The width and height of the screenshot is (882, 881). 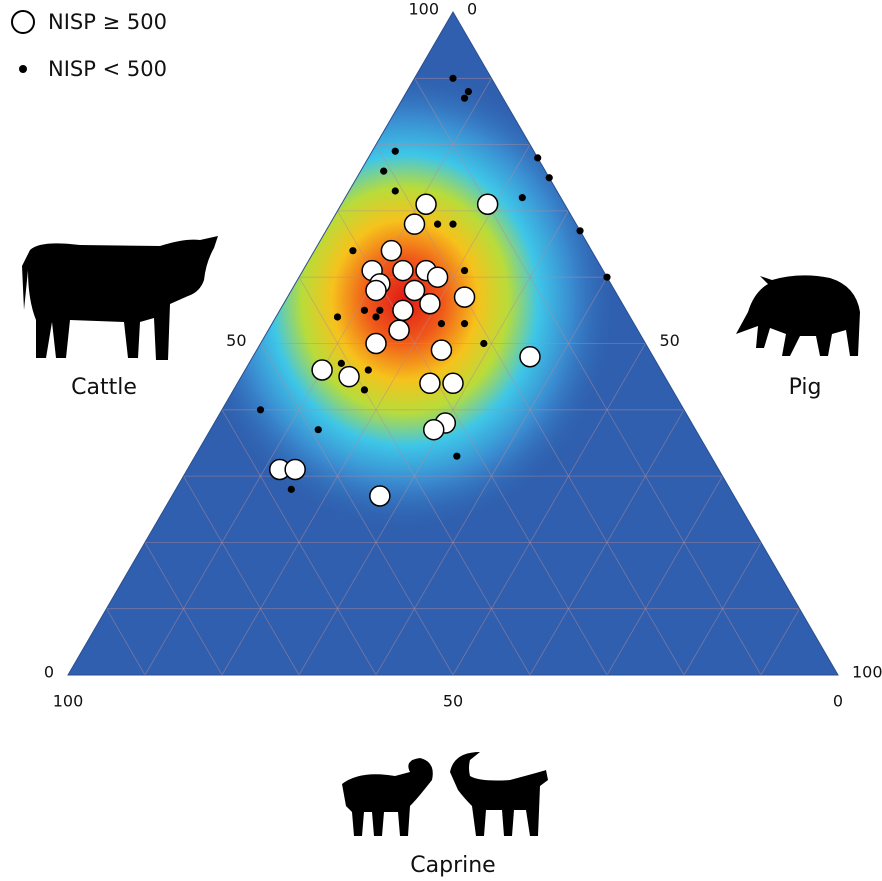 What do you see at coordinates (423, 9) in the screenshot?
I see `left-tick-label: 100` at bounding box center [423, 9].